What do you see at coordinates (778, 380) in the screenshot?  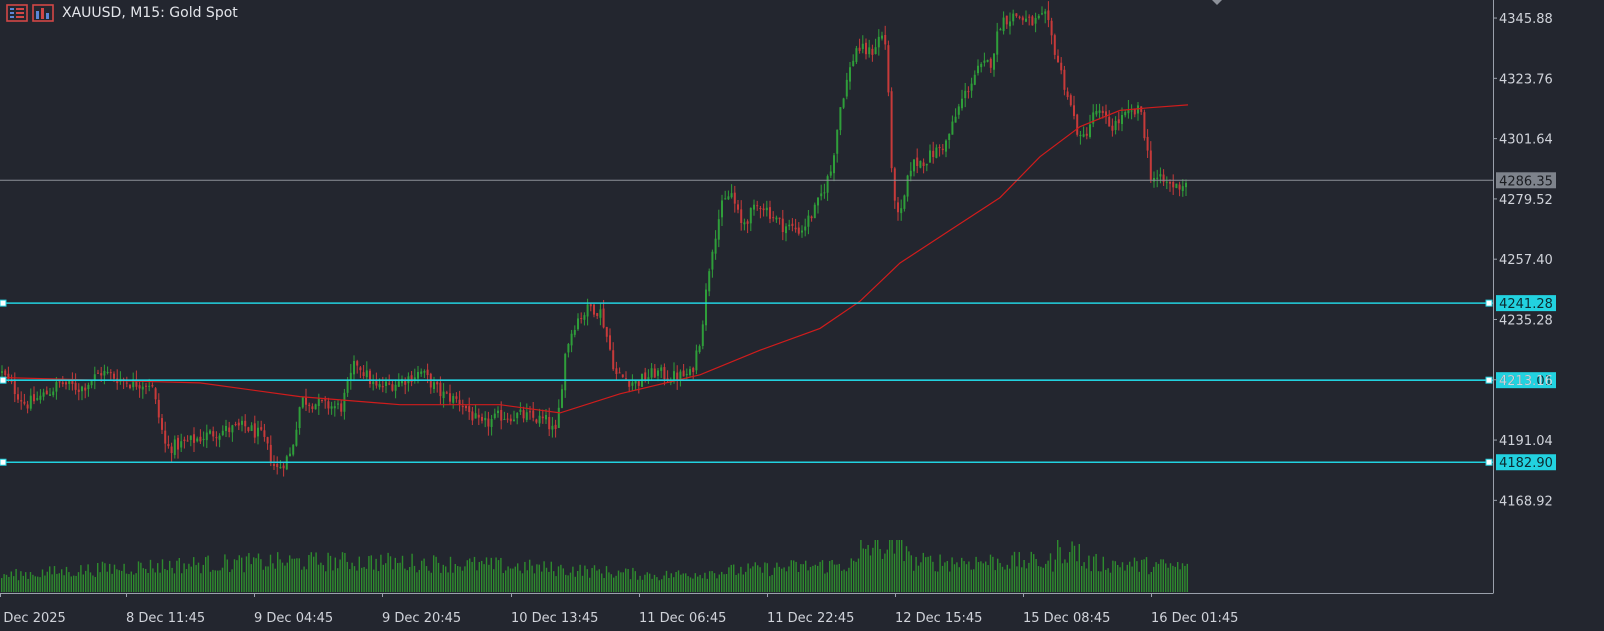 I see `level-line-1: 4213.01` at bounding box center [778, 380].